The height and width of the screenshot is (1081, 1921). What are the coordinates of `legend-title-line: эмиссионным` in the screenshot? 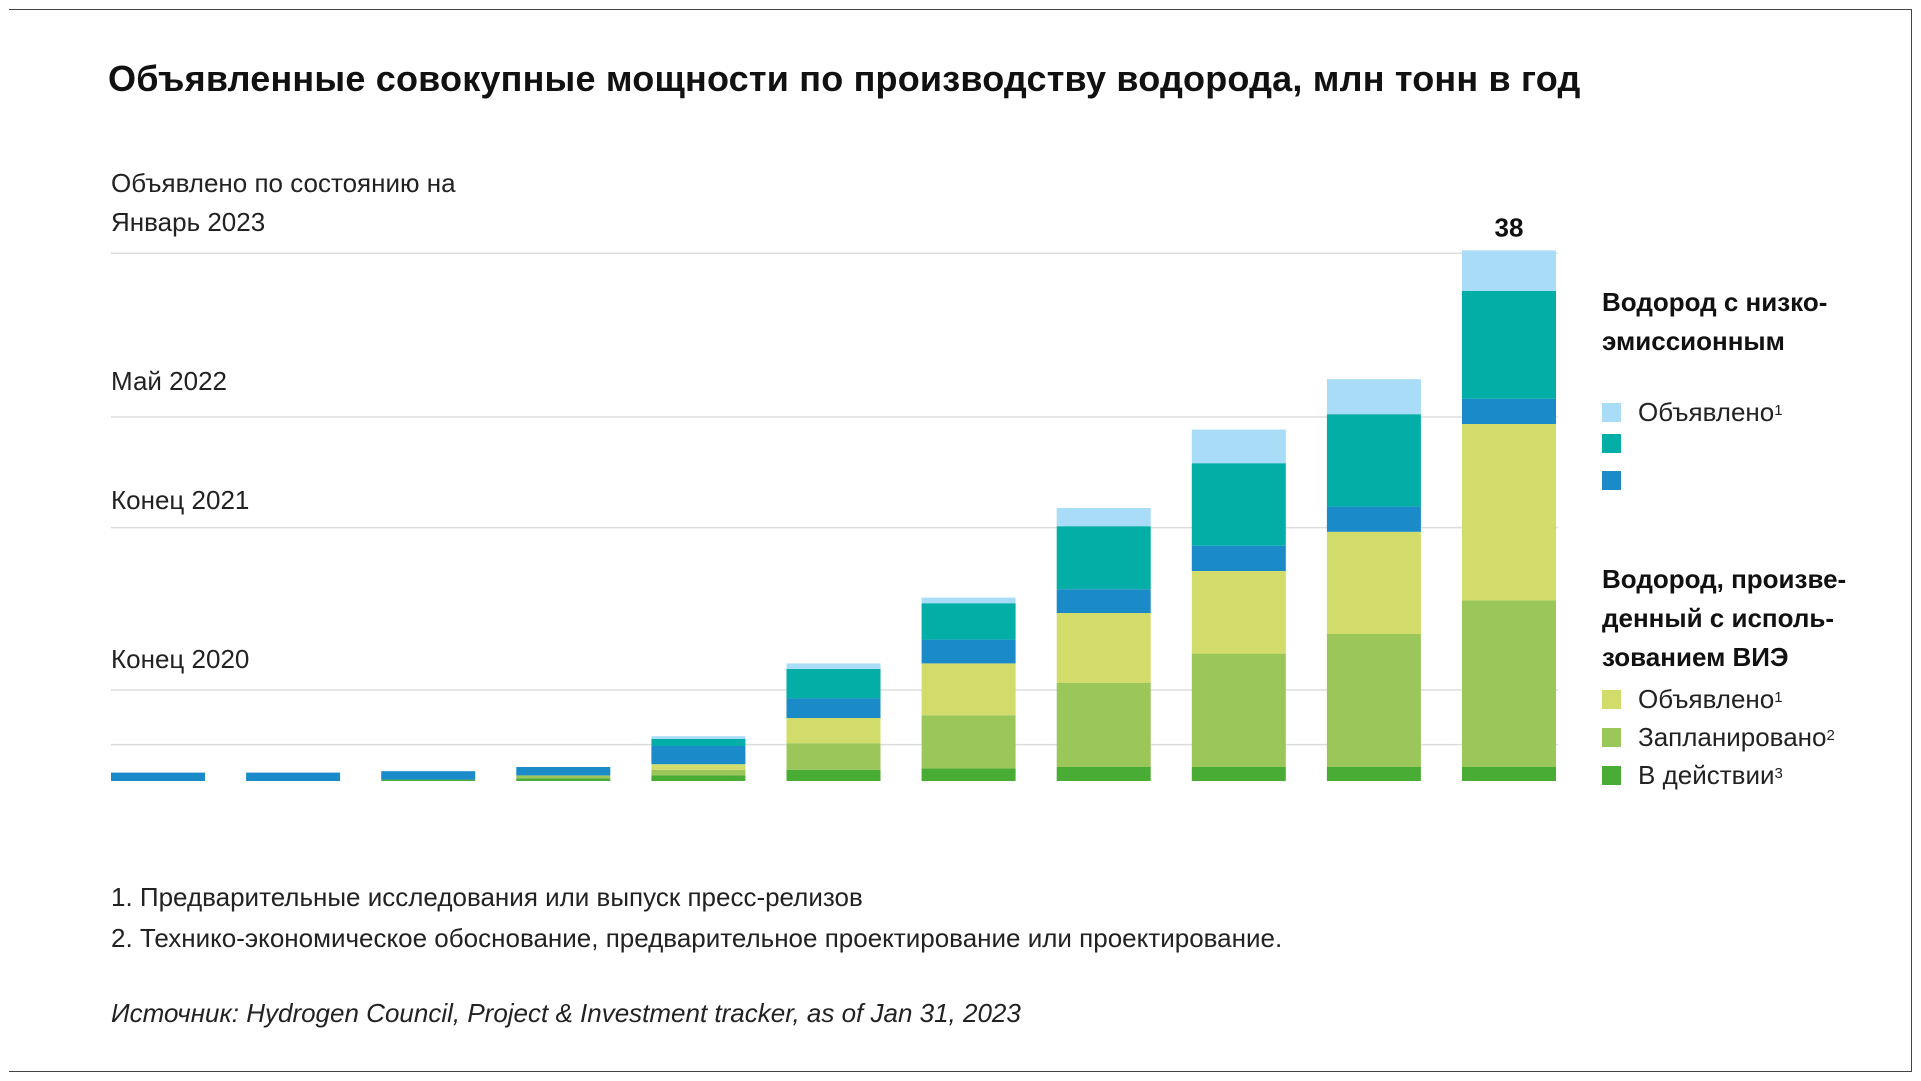 It's located at (1693, 341).